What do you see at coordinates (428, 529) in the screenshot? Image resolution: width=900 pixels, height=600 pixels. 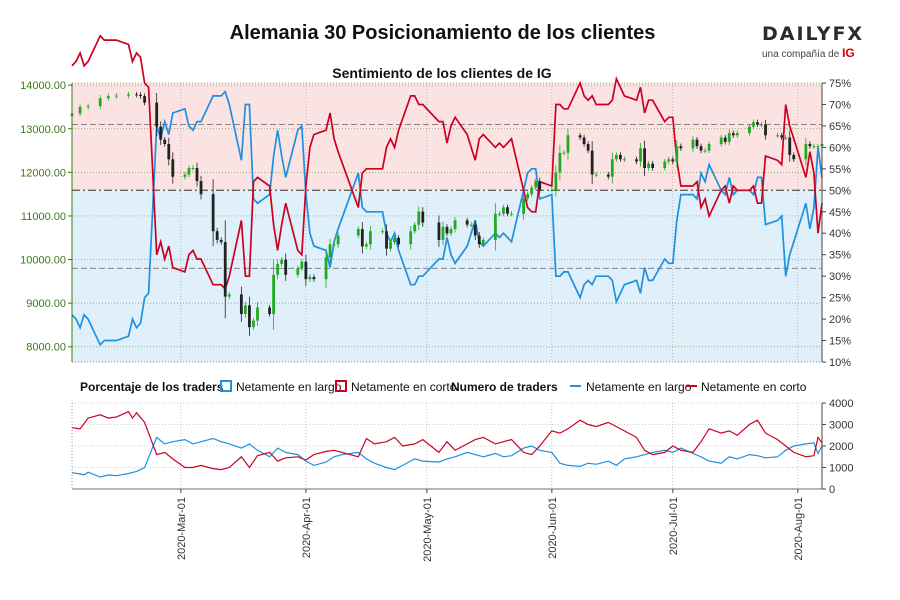 I see `date-tick-label: 2020-May-01` at bounding box center [428, 529].